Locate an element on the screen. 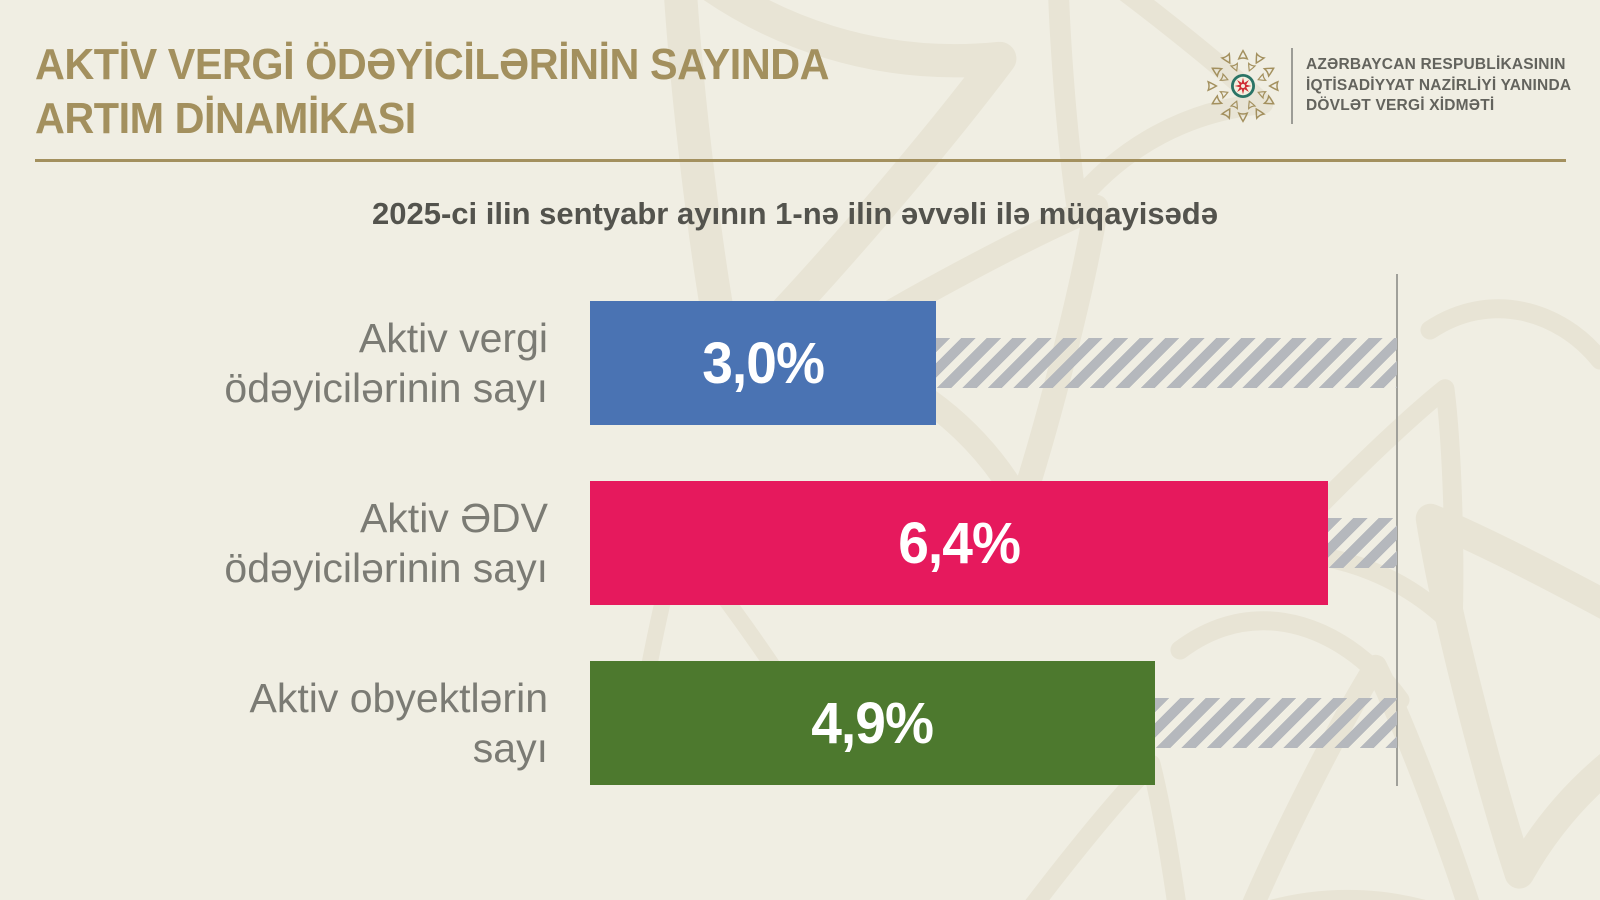 Image resolution: width=1600 pixels, height=900 pixels. bar-category-label-line1: Aktiv ƏDV is located at coordinates (453, 518).